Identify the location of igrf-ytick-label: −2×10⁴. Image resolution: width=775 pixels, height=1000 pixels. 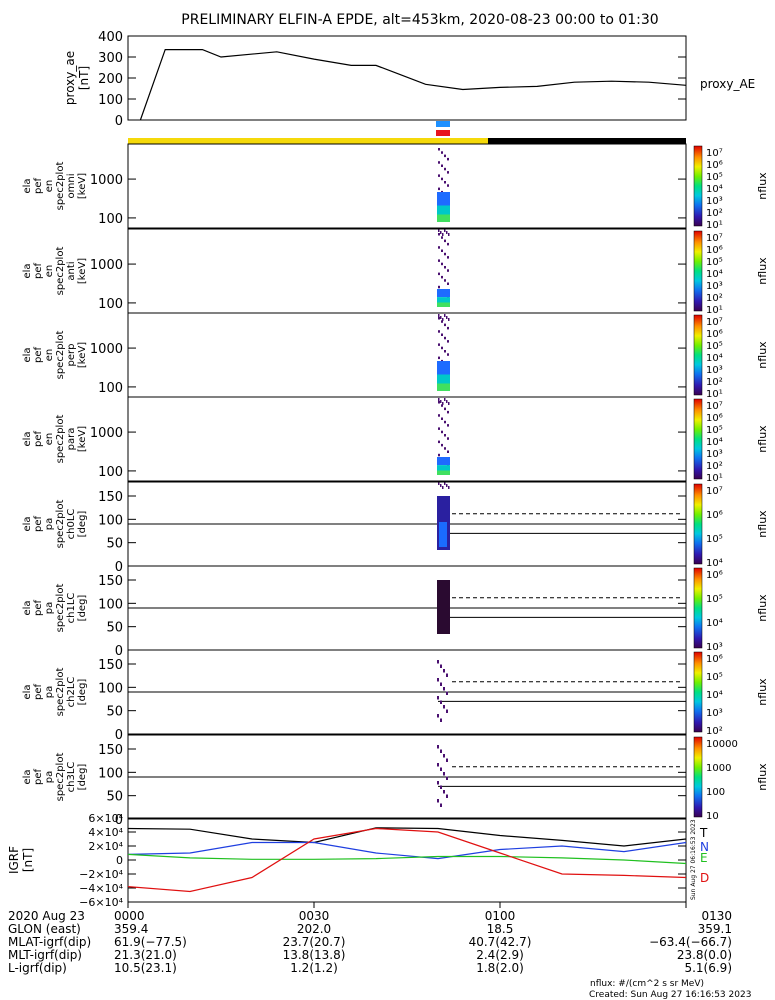
(101, 874).